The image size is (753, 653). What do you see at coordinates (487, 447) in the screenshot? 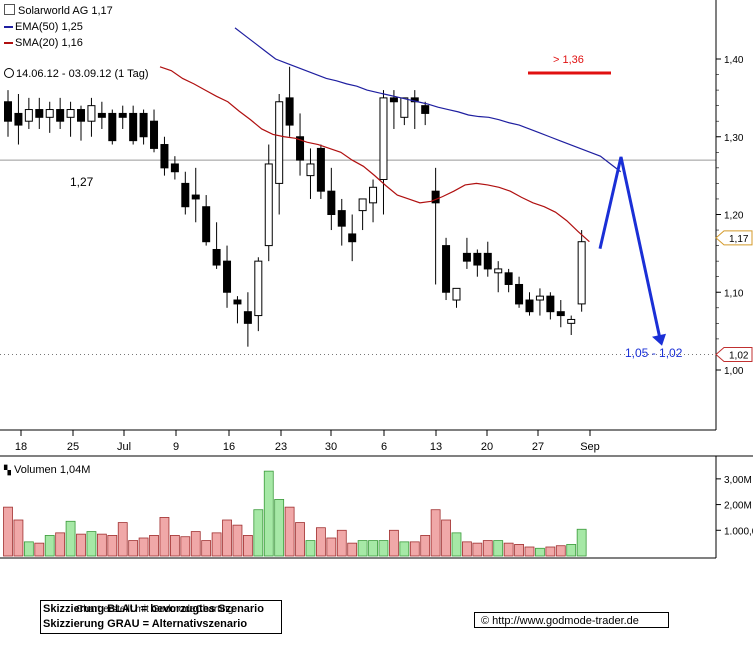
I see `date-tick-label: 20` at bounding box center [487, 447].